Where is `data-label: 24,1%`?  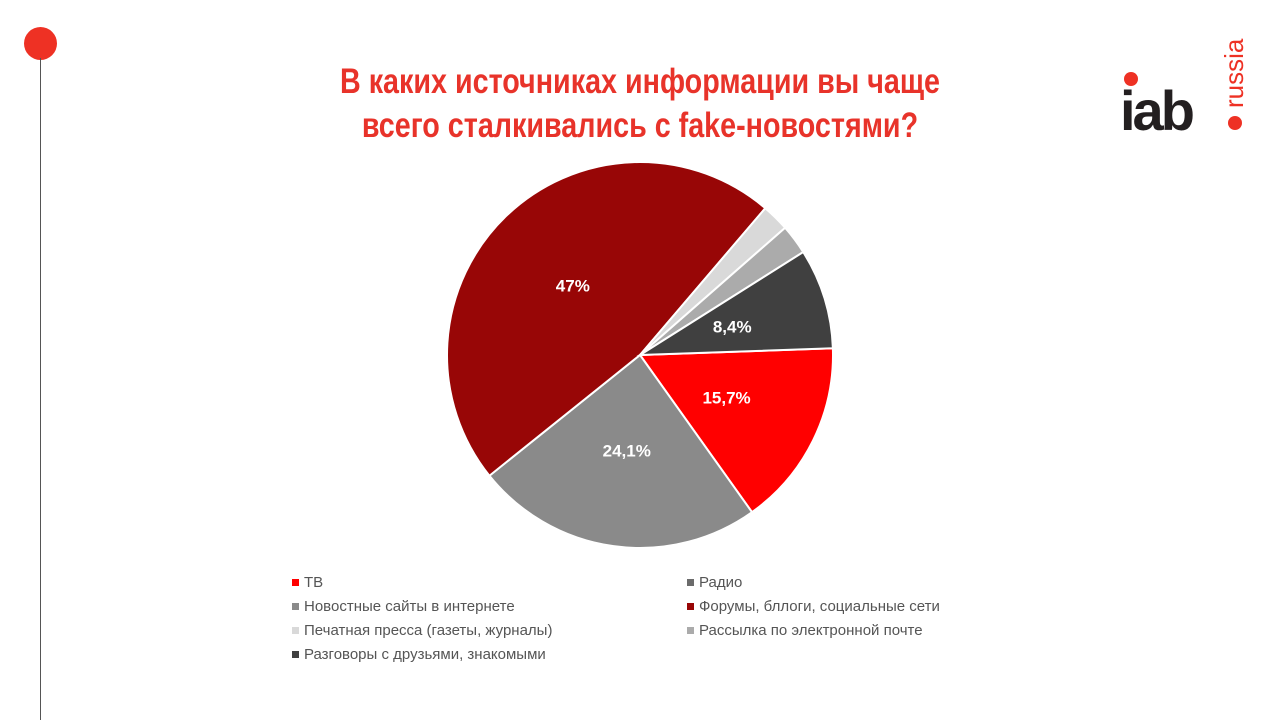 data-label: 24,1% is located at coordinates (627, 451).